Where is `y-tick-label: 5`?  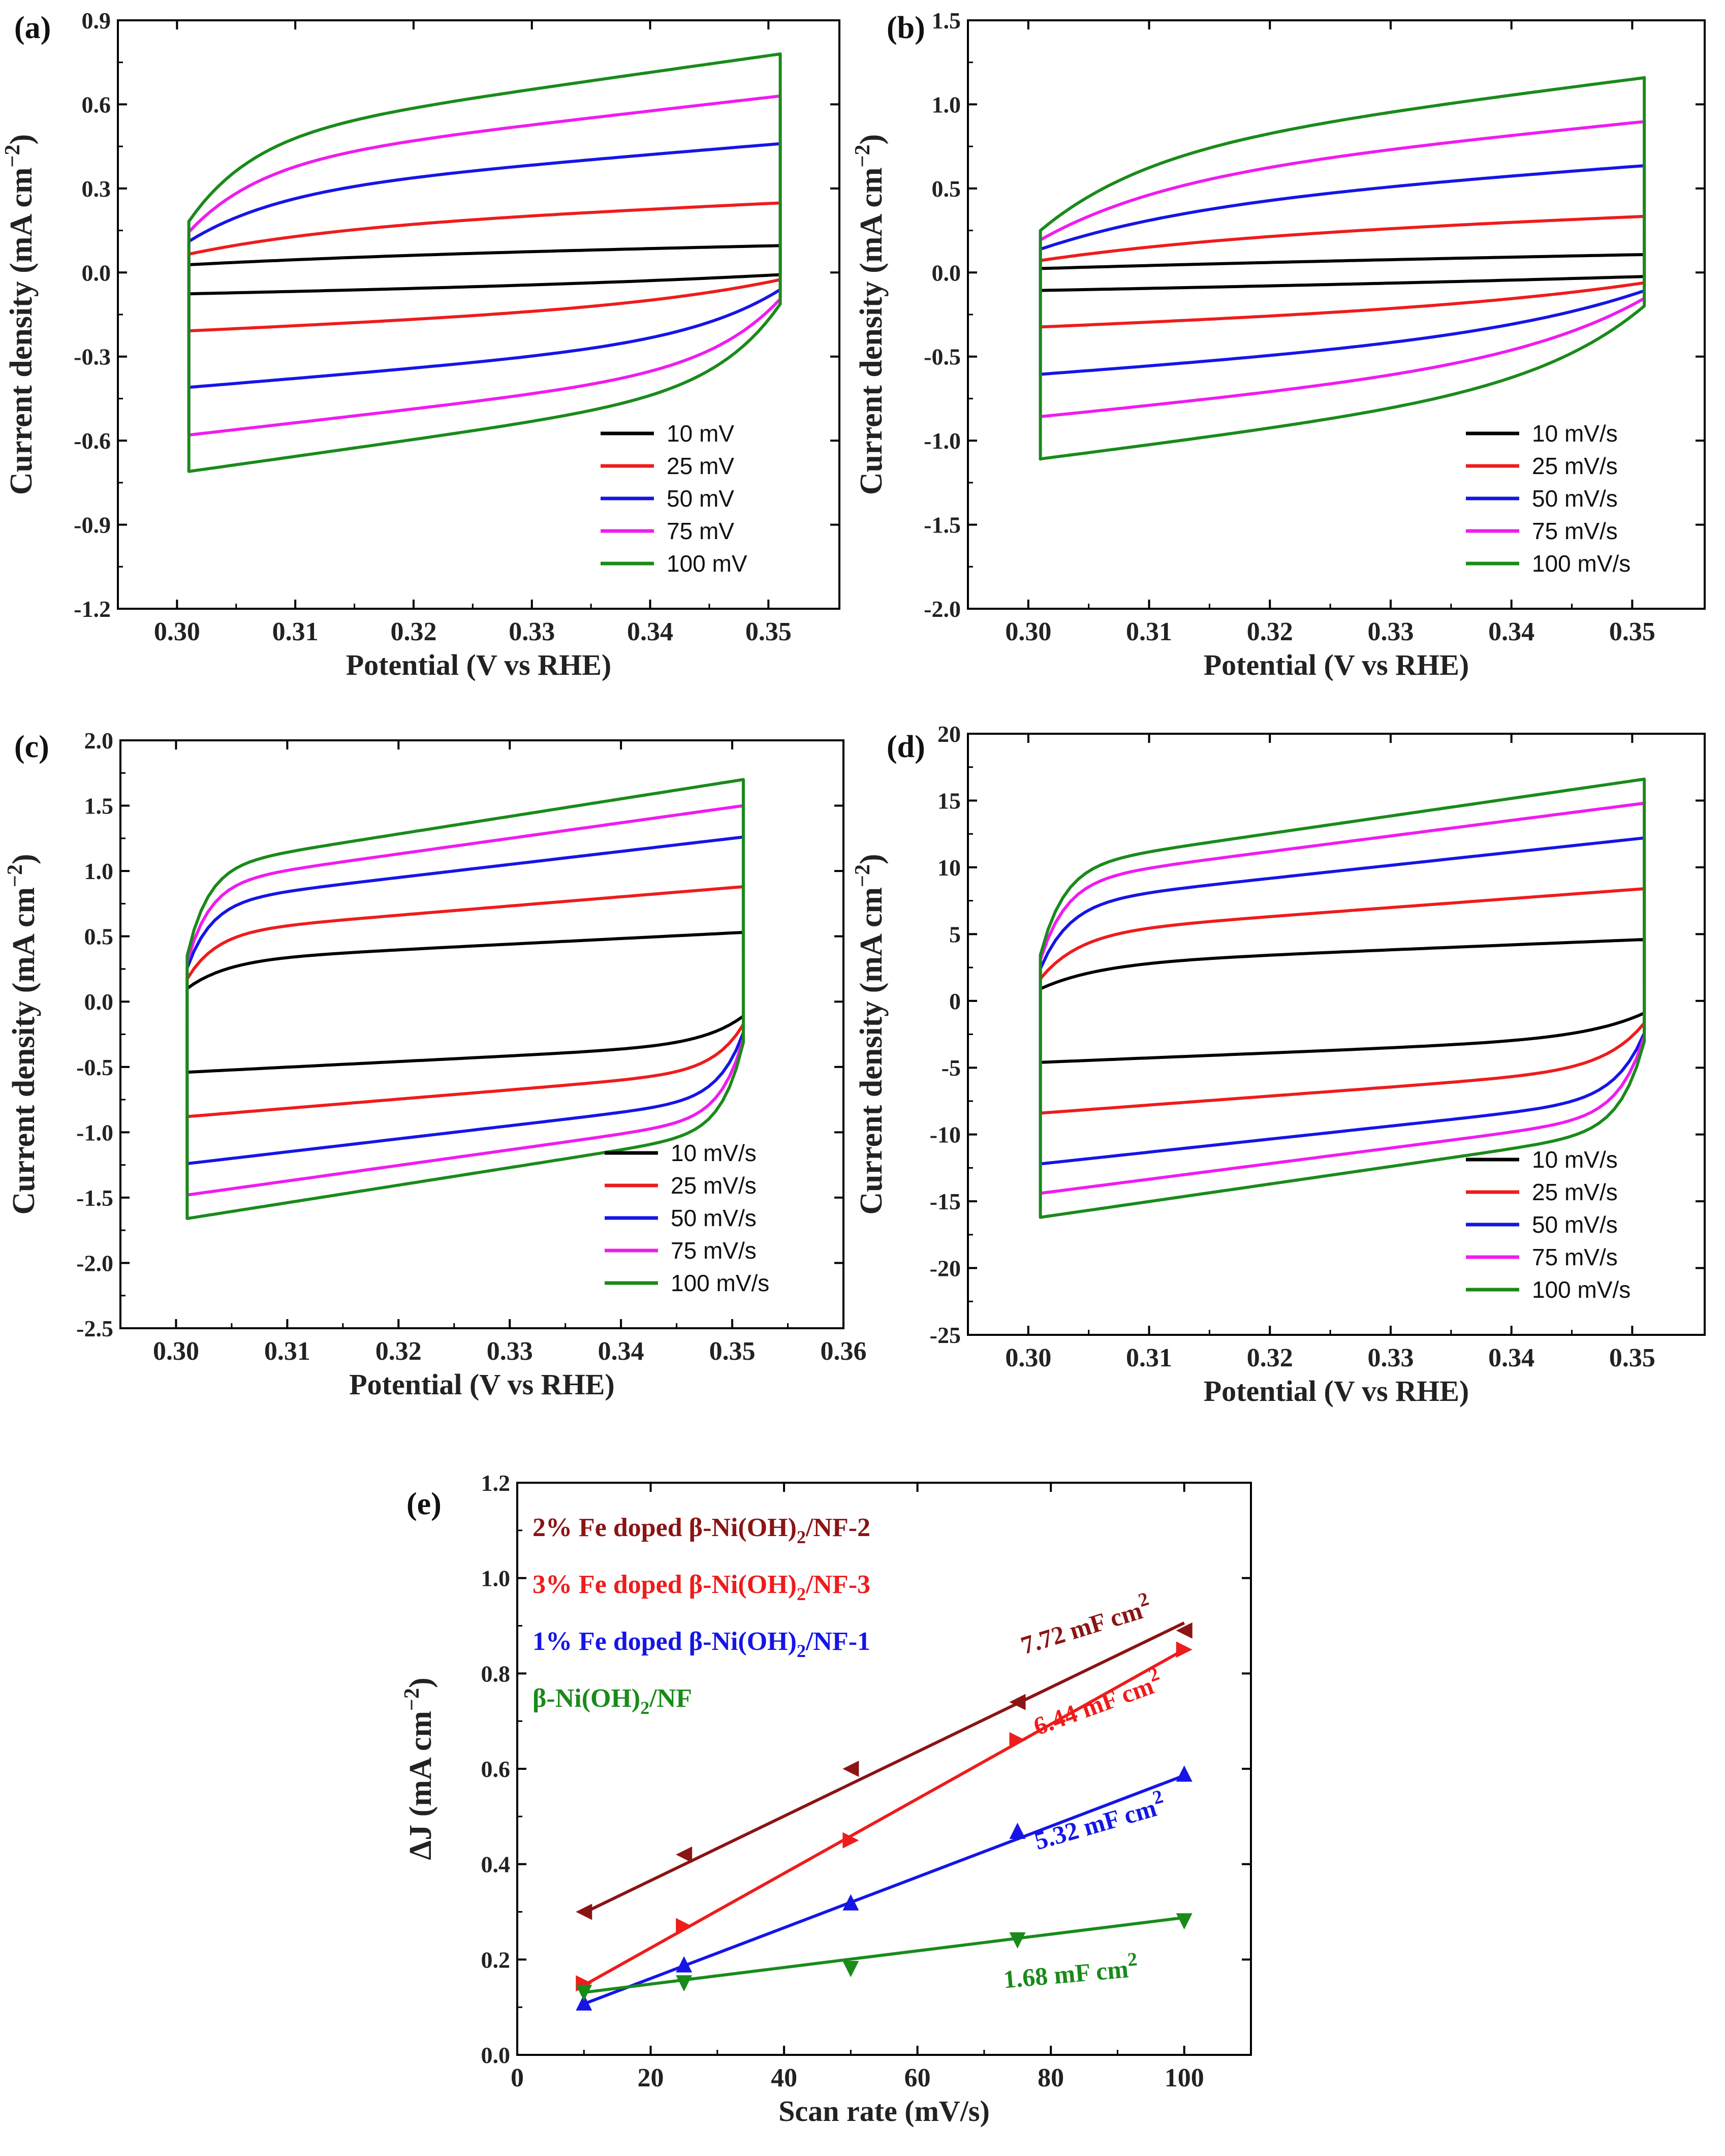 y-tick-label: 5 is located at coordinates (955, 934).